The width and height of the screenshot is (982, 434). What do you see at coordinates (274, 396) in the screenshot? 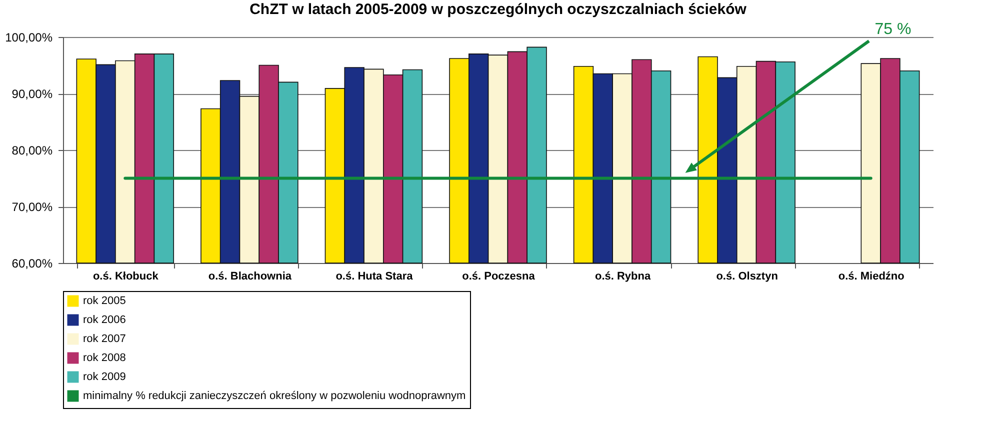
I see `legend-label: minimalny % redukcji zanieczyszczeń określony w pozwoleniu wodnoprawnym` at bounding box center [274, 396].